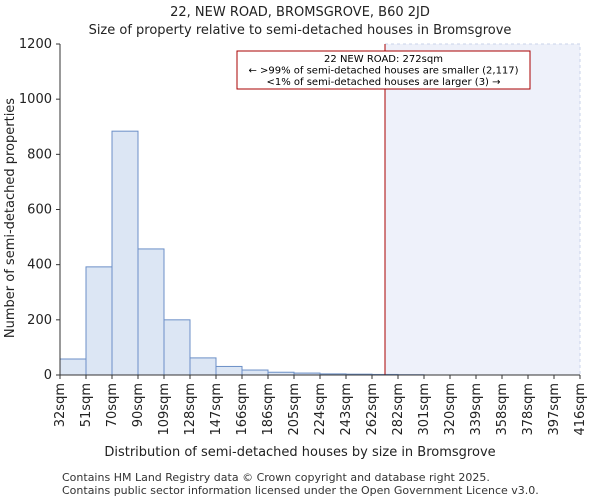  I want to click on x-tick-label: 358sqm, so click(502, 409).